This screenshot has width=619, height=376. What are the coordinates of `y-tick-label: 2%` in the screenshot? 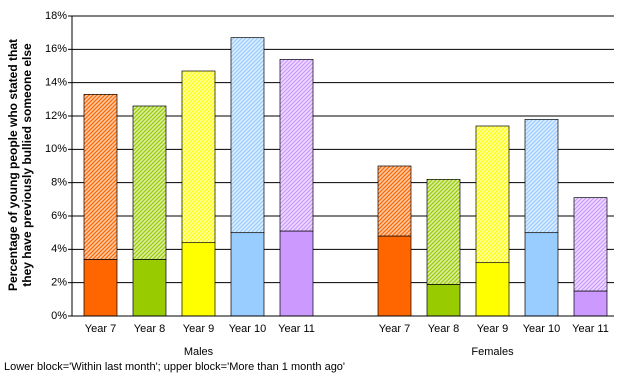 It's located at (59, 283).